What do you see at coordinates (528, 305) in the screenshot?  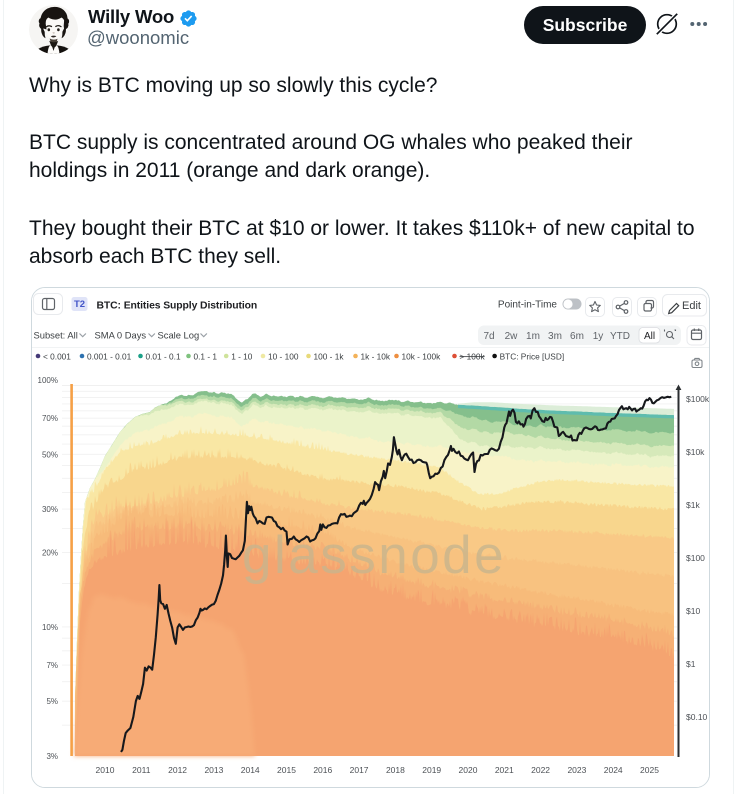 I see `svg-text: Point-in-Time` at bounding box center [528, 305].